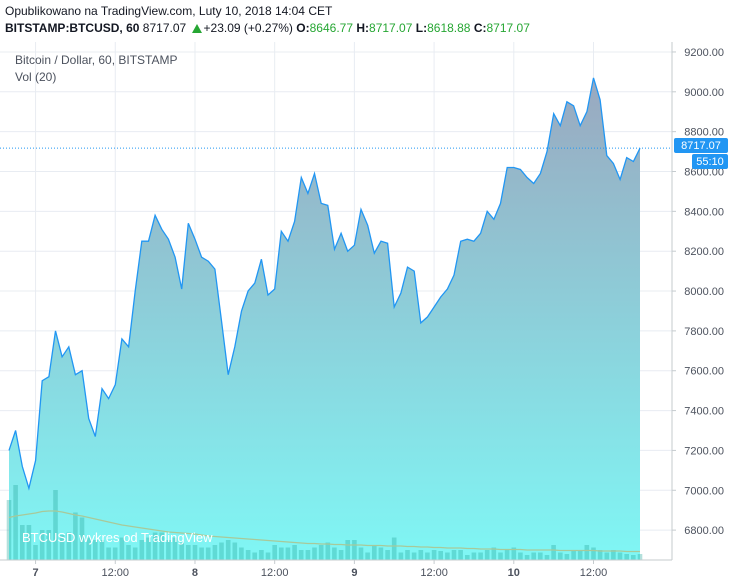 The image size is (736, 585). Describe the element at coordinates (710, 162) in the screenshot. I see `svg-text: 55:10` at that location.